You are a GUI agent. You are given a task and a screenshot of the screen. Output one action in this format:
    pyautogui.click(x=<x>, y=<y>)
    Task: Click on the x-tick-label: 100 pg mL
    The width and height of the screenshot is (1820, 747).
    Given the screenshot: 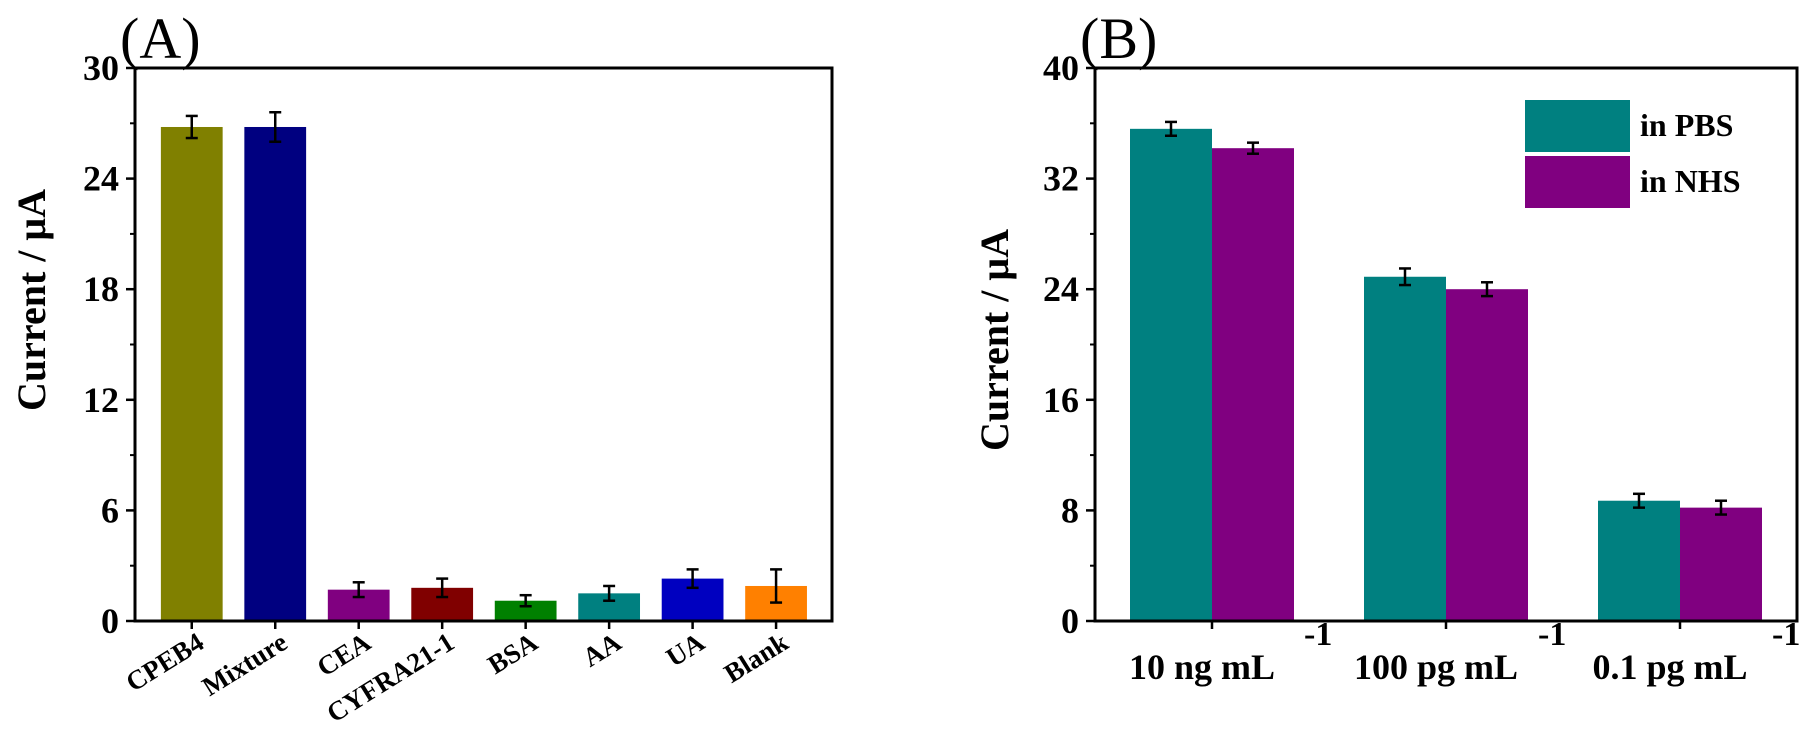 What is the action you would take?
    pyautogui.click(x=1436, y=667)
    